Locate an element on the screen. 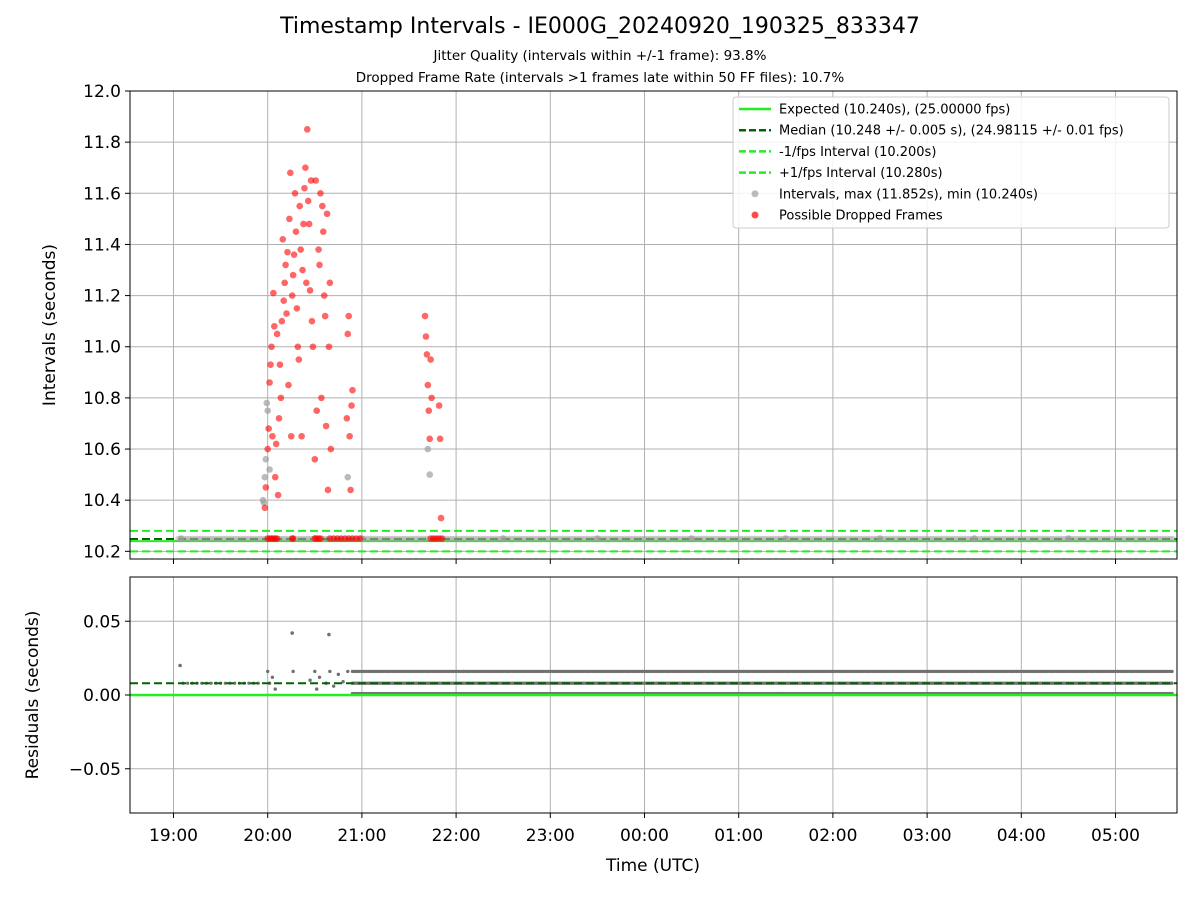 The width and height of the screenshot is (1200, 900). bottom-ytick-label: 0.05 is located at coordinates (102, 622).